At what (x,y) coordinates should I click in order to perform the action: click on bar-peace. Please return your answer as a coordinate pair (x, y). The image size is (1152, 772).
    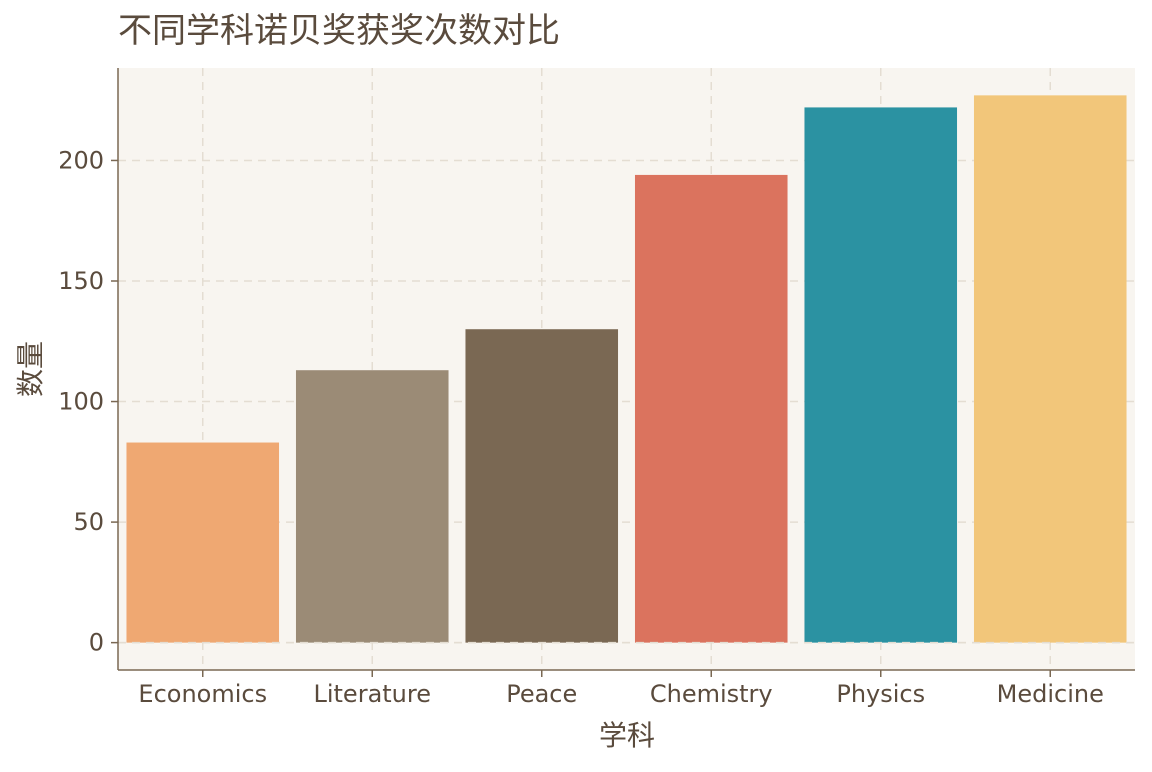
    Looking at the image, I should click on (542, 486).